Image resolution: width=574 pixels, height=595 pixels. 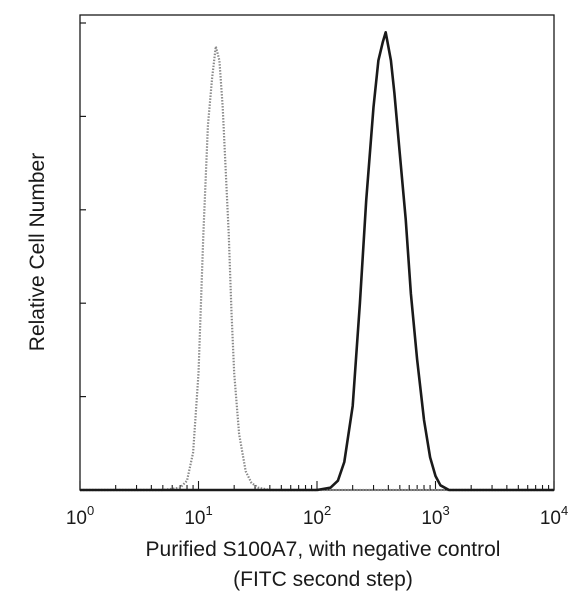 What do you see at coordinates (80, 516) in the screenshot?
I see `x-tick-label-0: 10⁰` at bounding box center [80, 516].